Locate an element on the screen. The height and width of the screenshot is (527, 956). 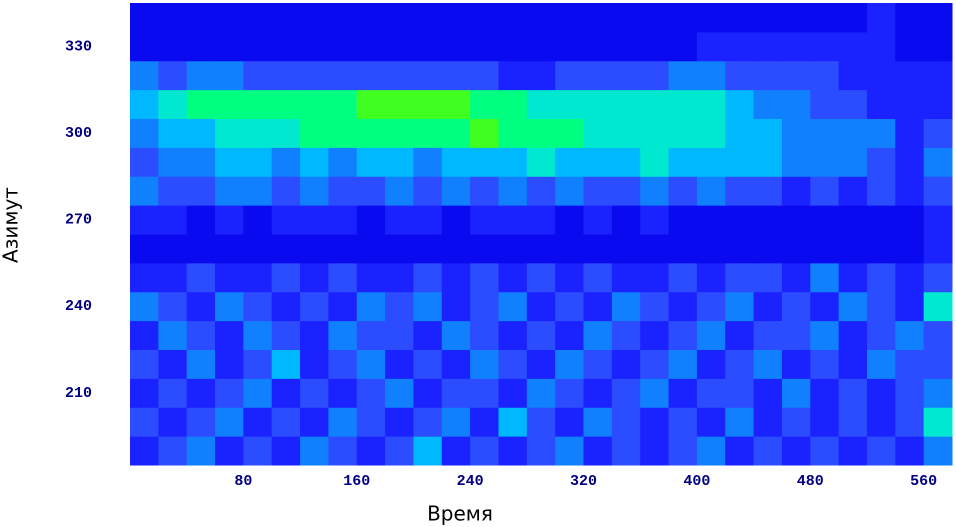
y-tick-label: 330 is located at coordinates (78, 46).